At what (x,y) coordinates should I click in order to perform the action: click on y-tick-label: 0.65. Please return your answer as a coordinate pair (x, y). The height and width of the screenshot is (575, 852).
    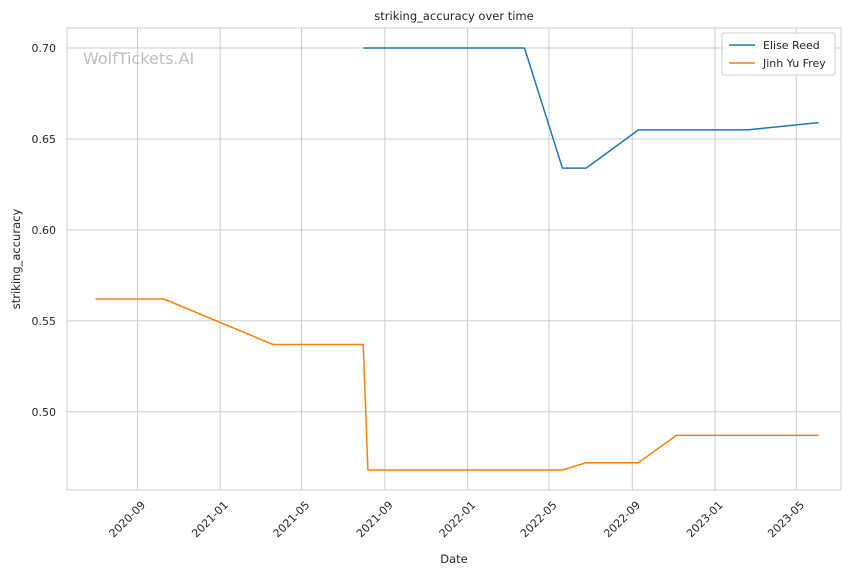
    Looking at the image, I should click on (44, 139).